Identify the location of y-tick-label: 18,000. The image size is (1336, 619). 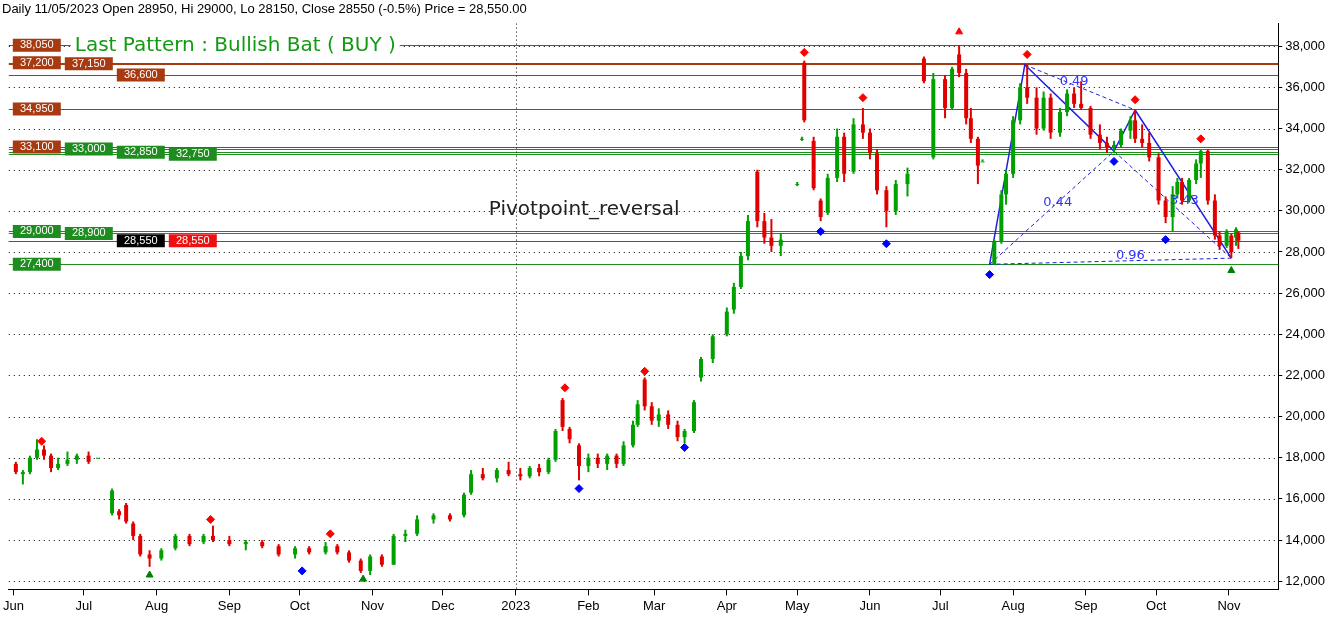
(1305, 457).